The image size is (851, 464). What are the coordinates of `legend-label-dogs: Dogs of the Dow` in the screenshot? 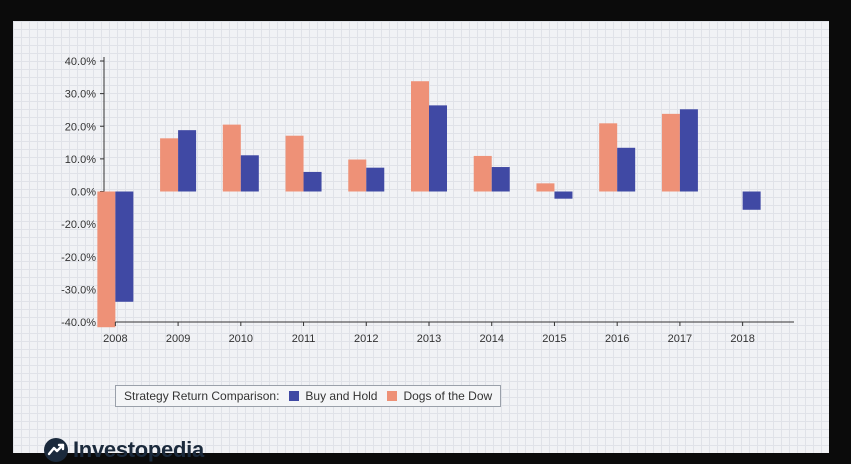 It's located at (448, 396).